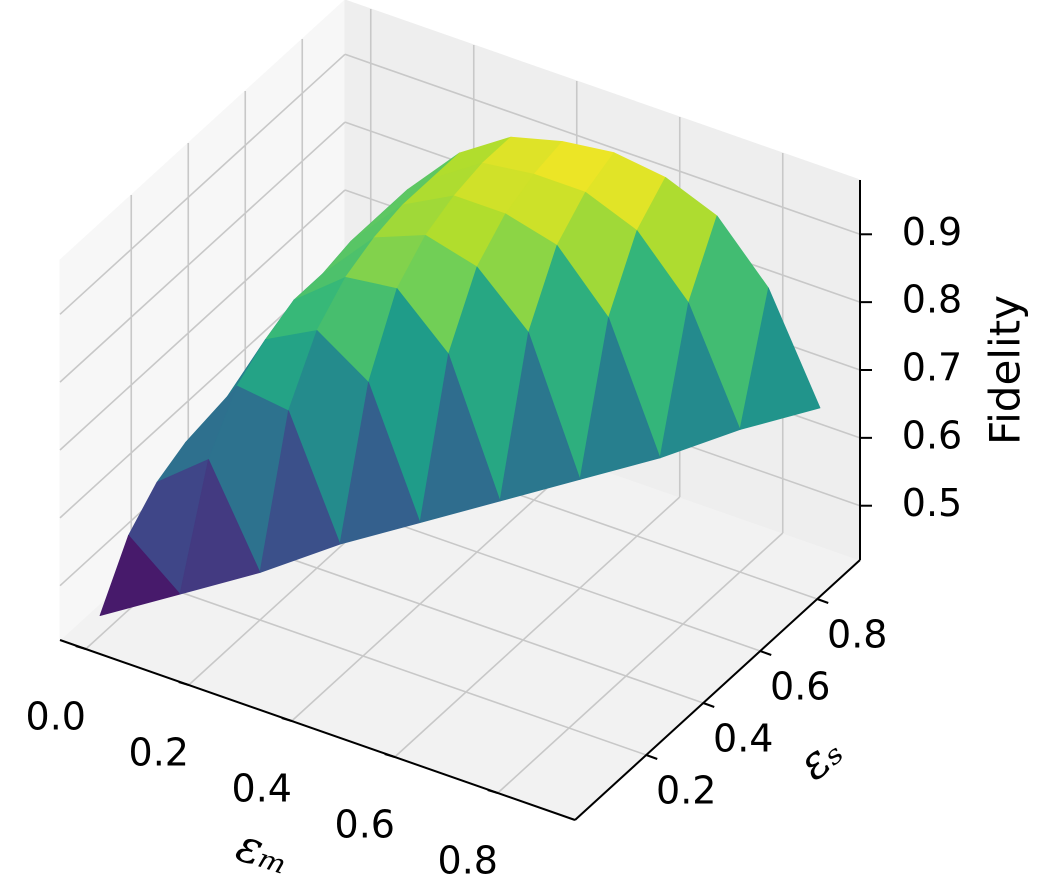 The height and width of the screenshot is (890, 1050). Describe the element at coordinates (743, 739) in the screenshot. I see `y-tick-label: 0.4` at that location.